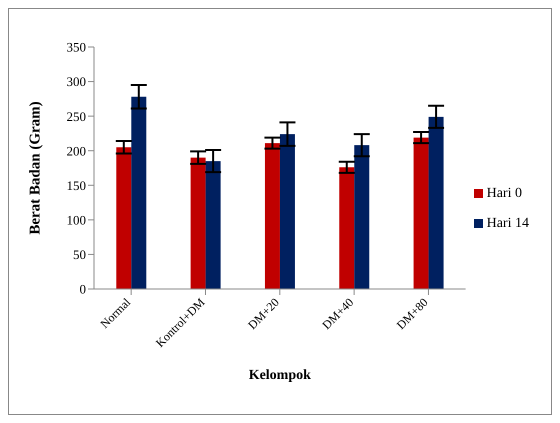  I want to click on y-tick-label: 50, so click(79, 254).